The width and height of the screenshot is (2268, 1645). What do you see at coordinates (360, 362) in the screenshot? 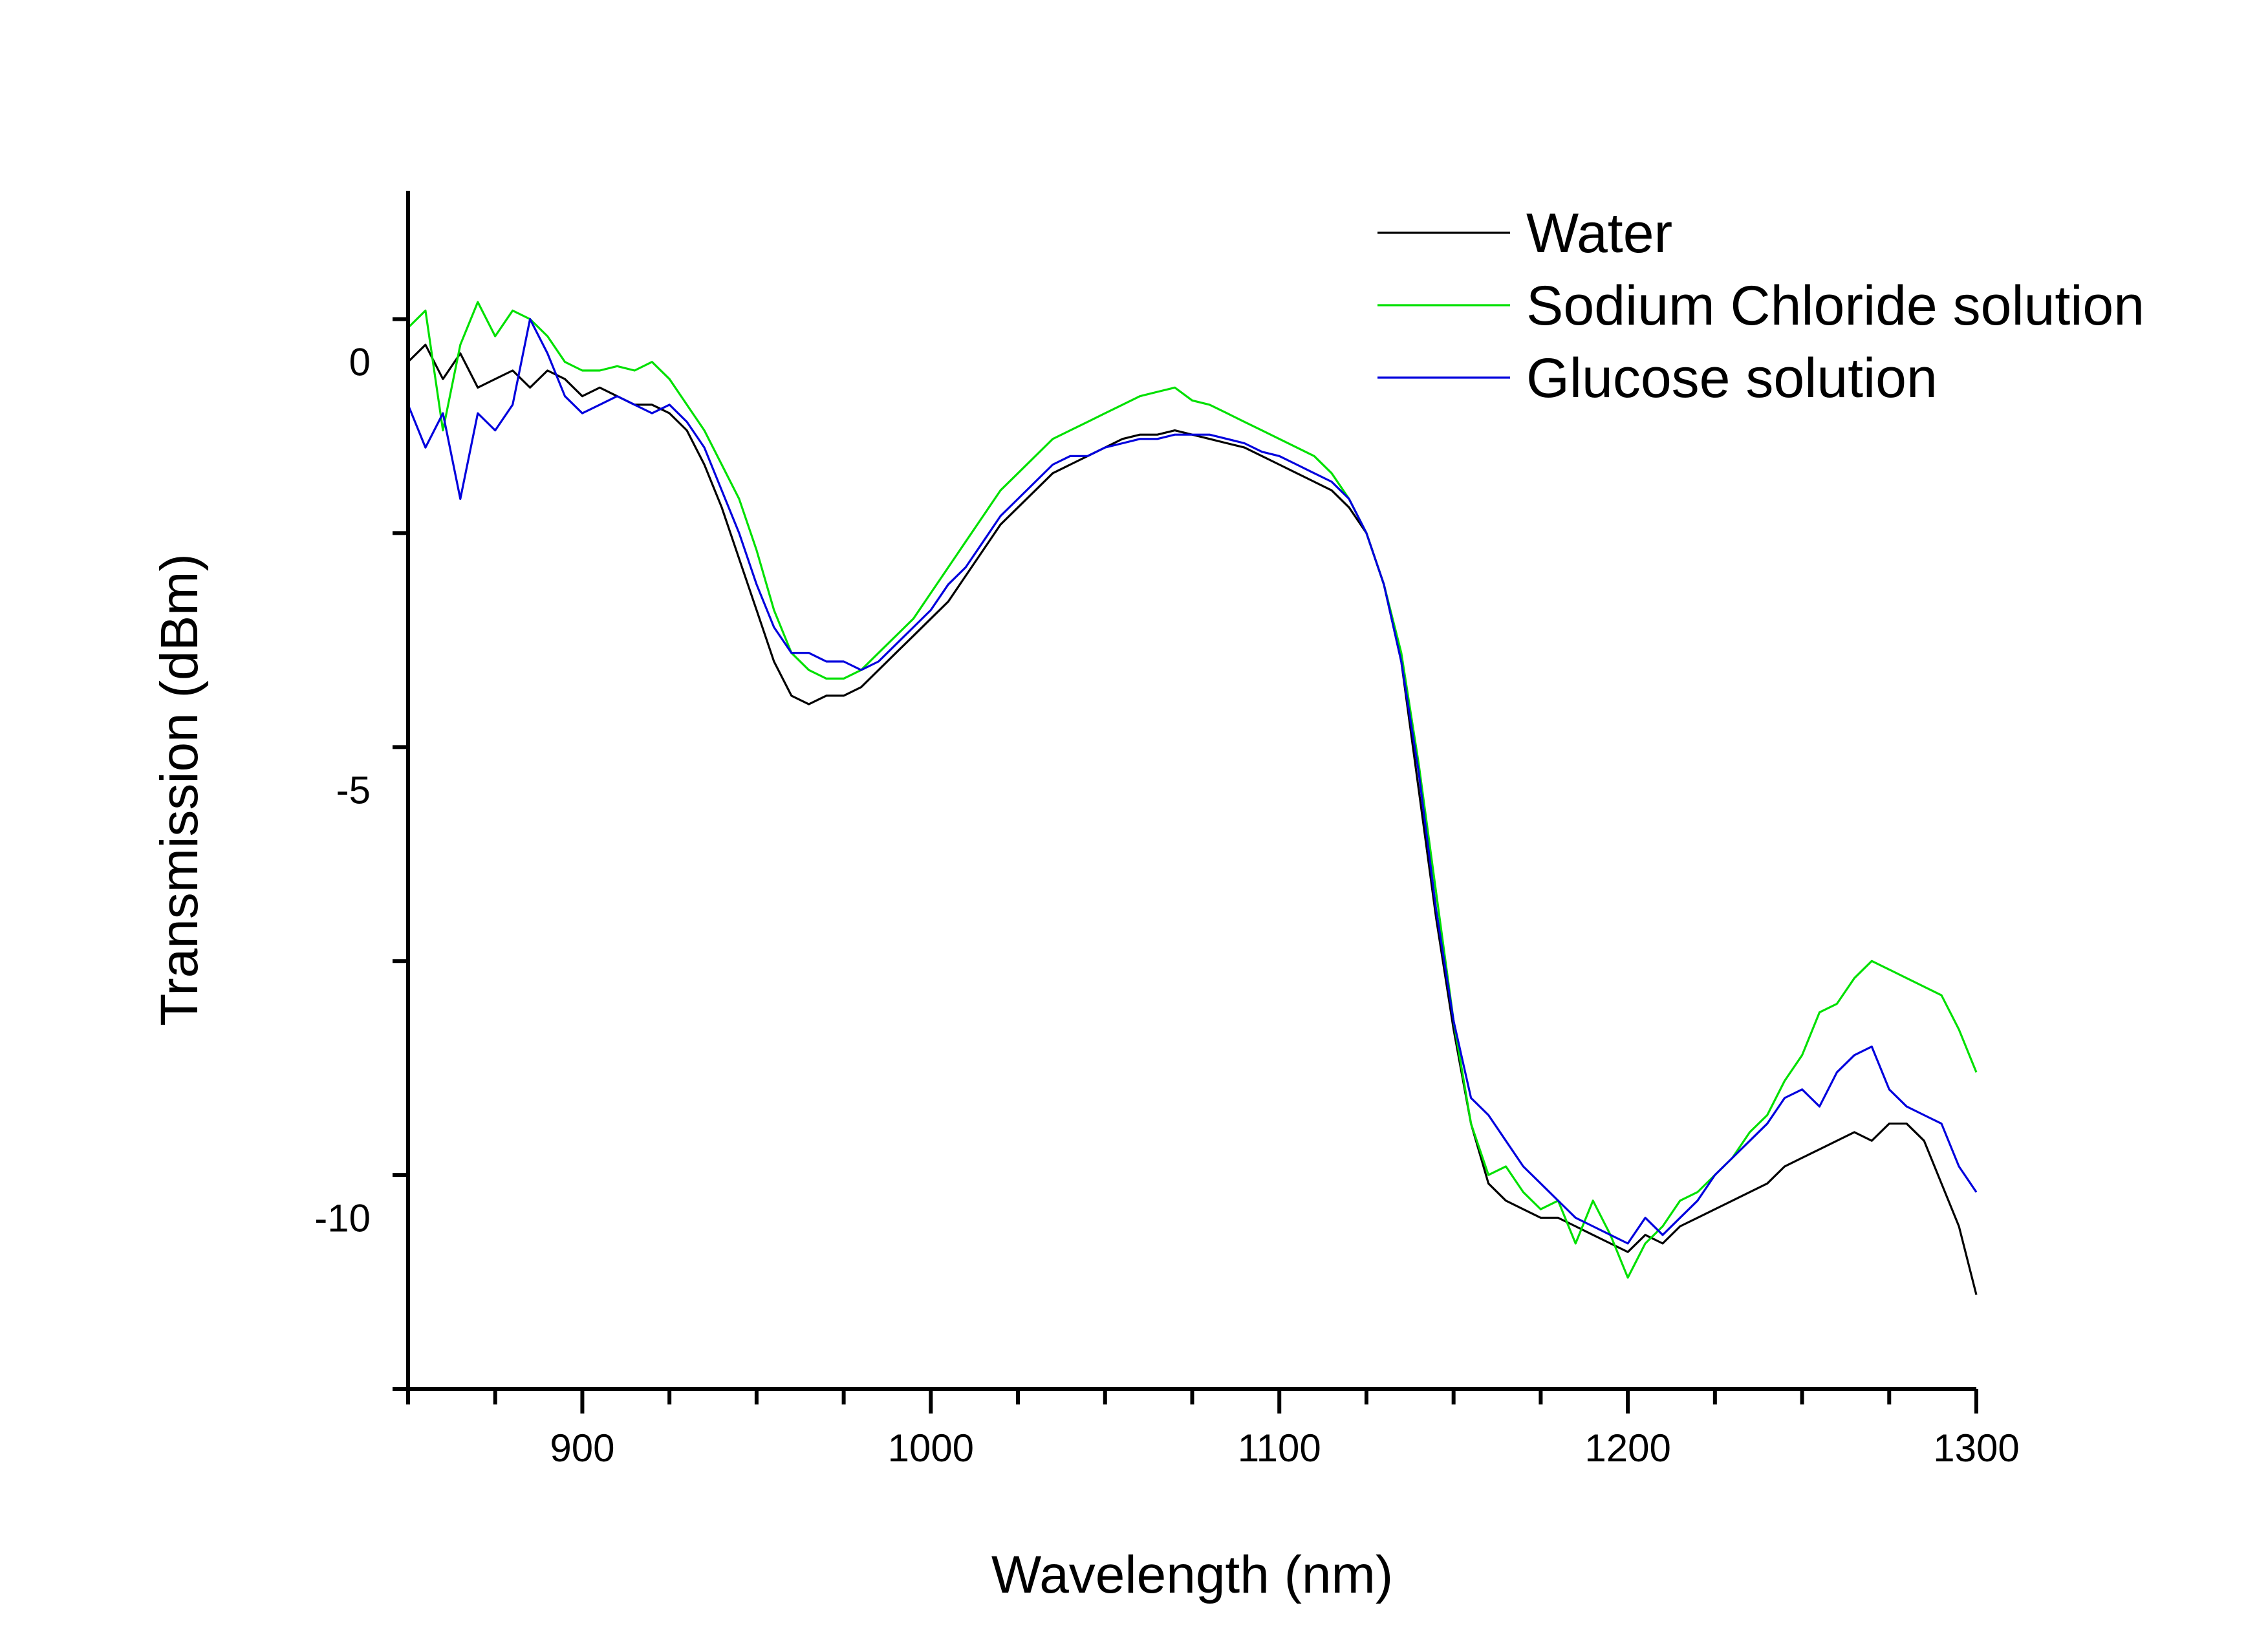
I see `y-tick-label: 0` at bounding box center [360, 362].